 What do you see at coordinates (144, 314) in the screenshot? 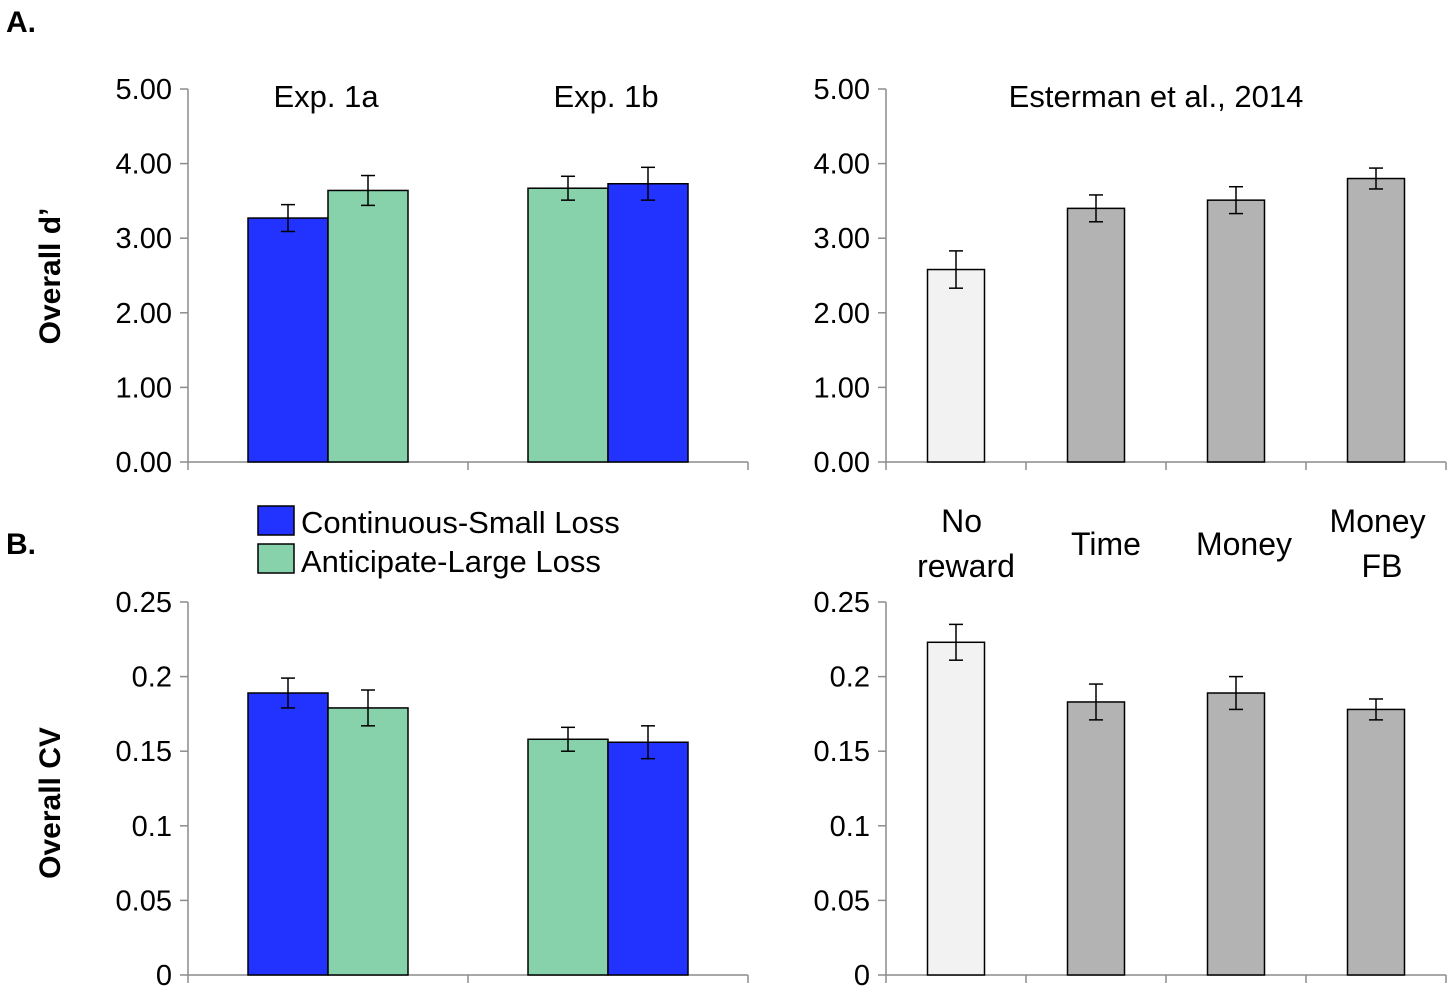
I see `a-left-y-tick-label: 2.00` at bounding box center [144, 314].